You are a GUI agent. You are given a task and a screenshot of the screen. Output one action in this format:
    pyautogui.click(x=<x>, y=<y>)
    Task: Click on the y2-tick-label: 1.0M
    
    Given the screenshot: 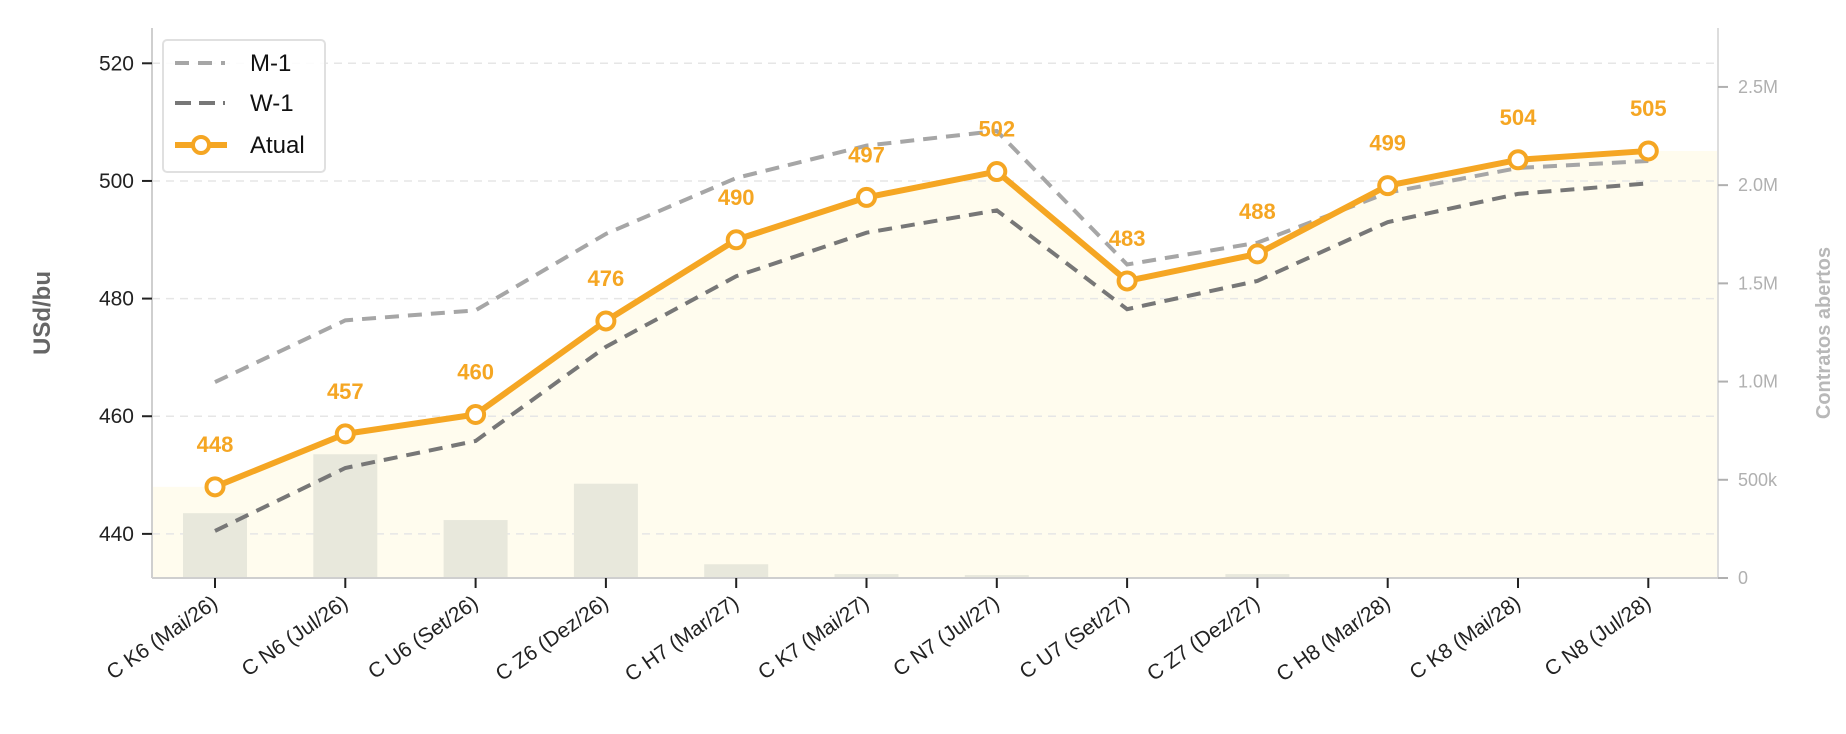 What is the action you would take?
    pyautogui.click(x=1758, y=382)
    